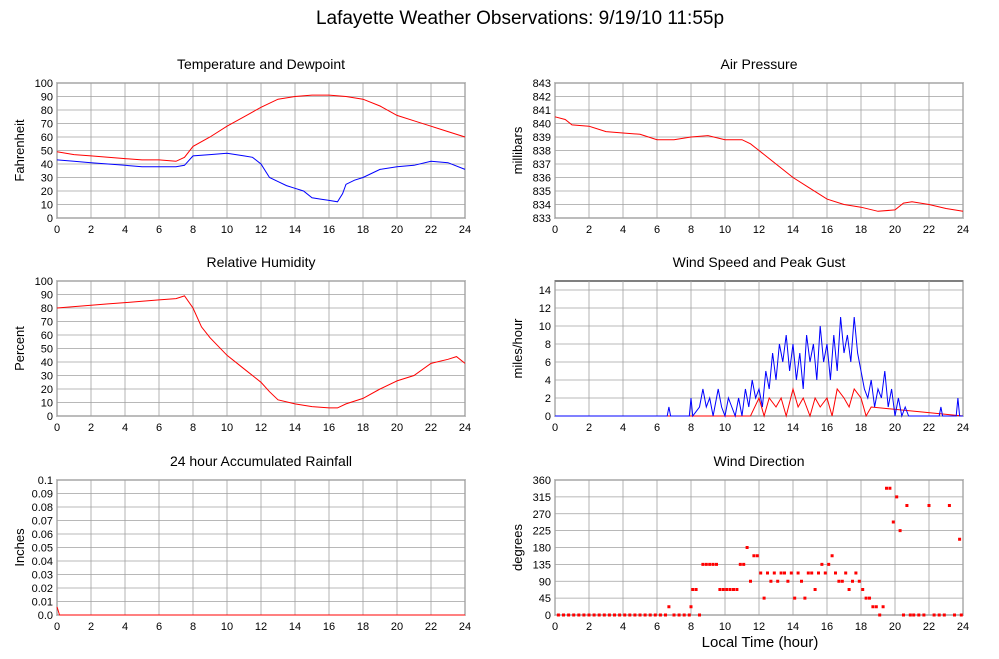  I want to click on y-tick-label: 836, so click(542, 179).